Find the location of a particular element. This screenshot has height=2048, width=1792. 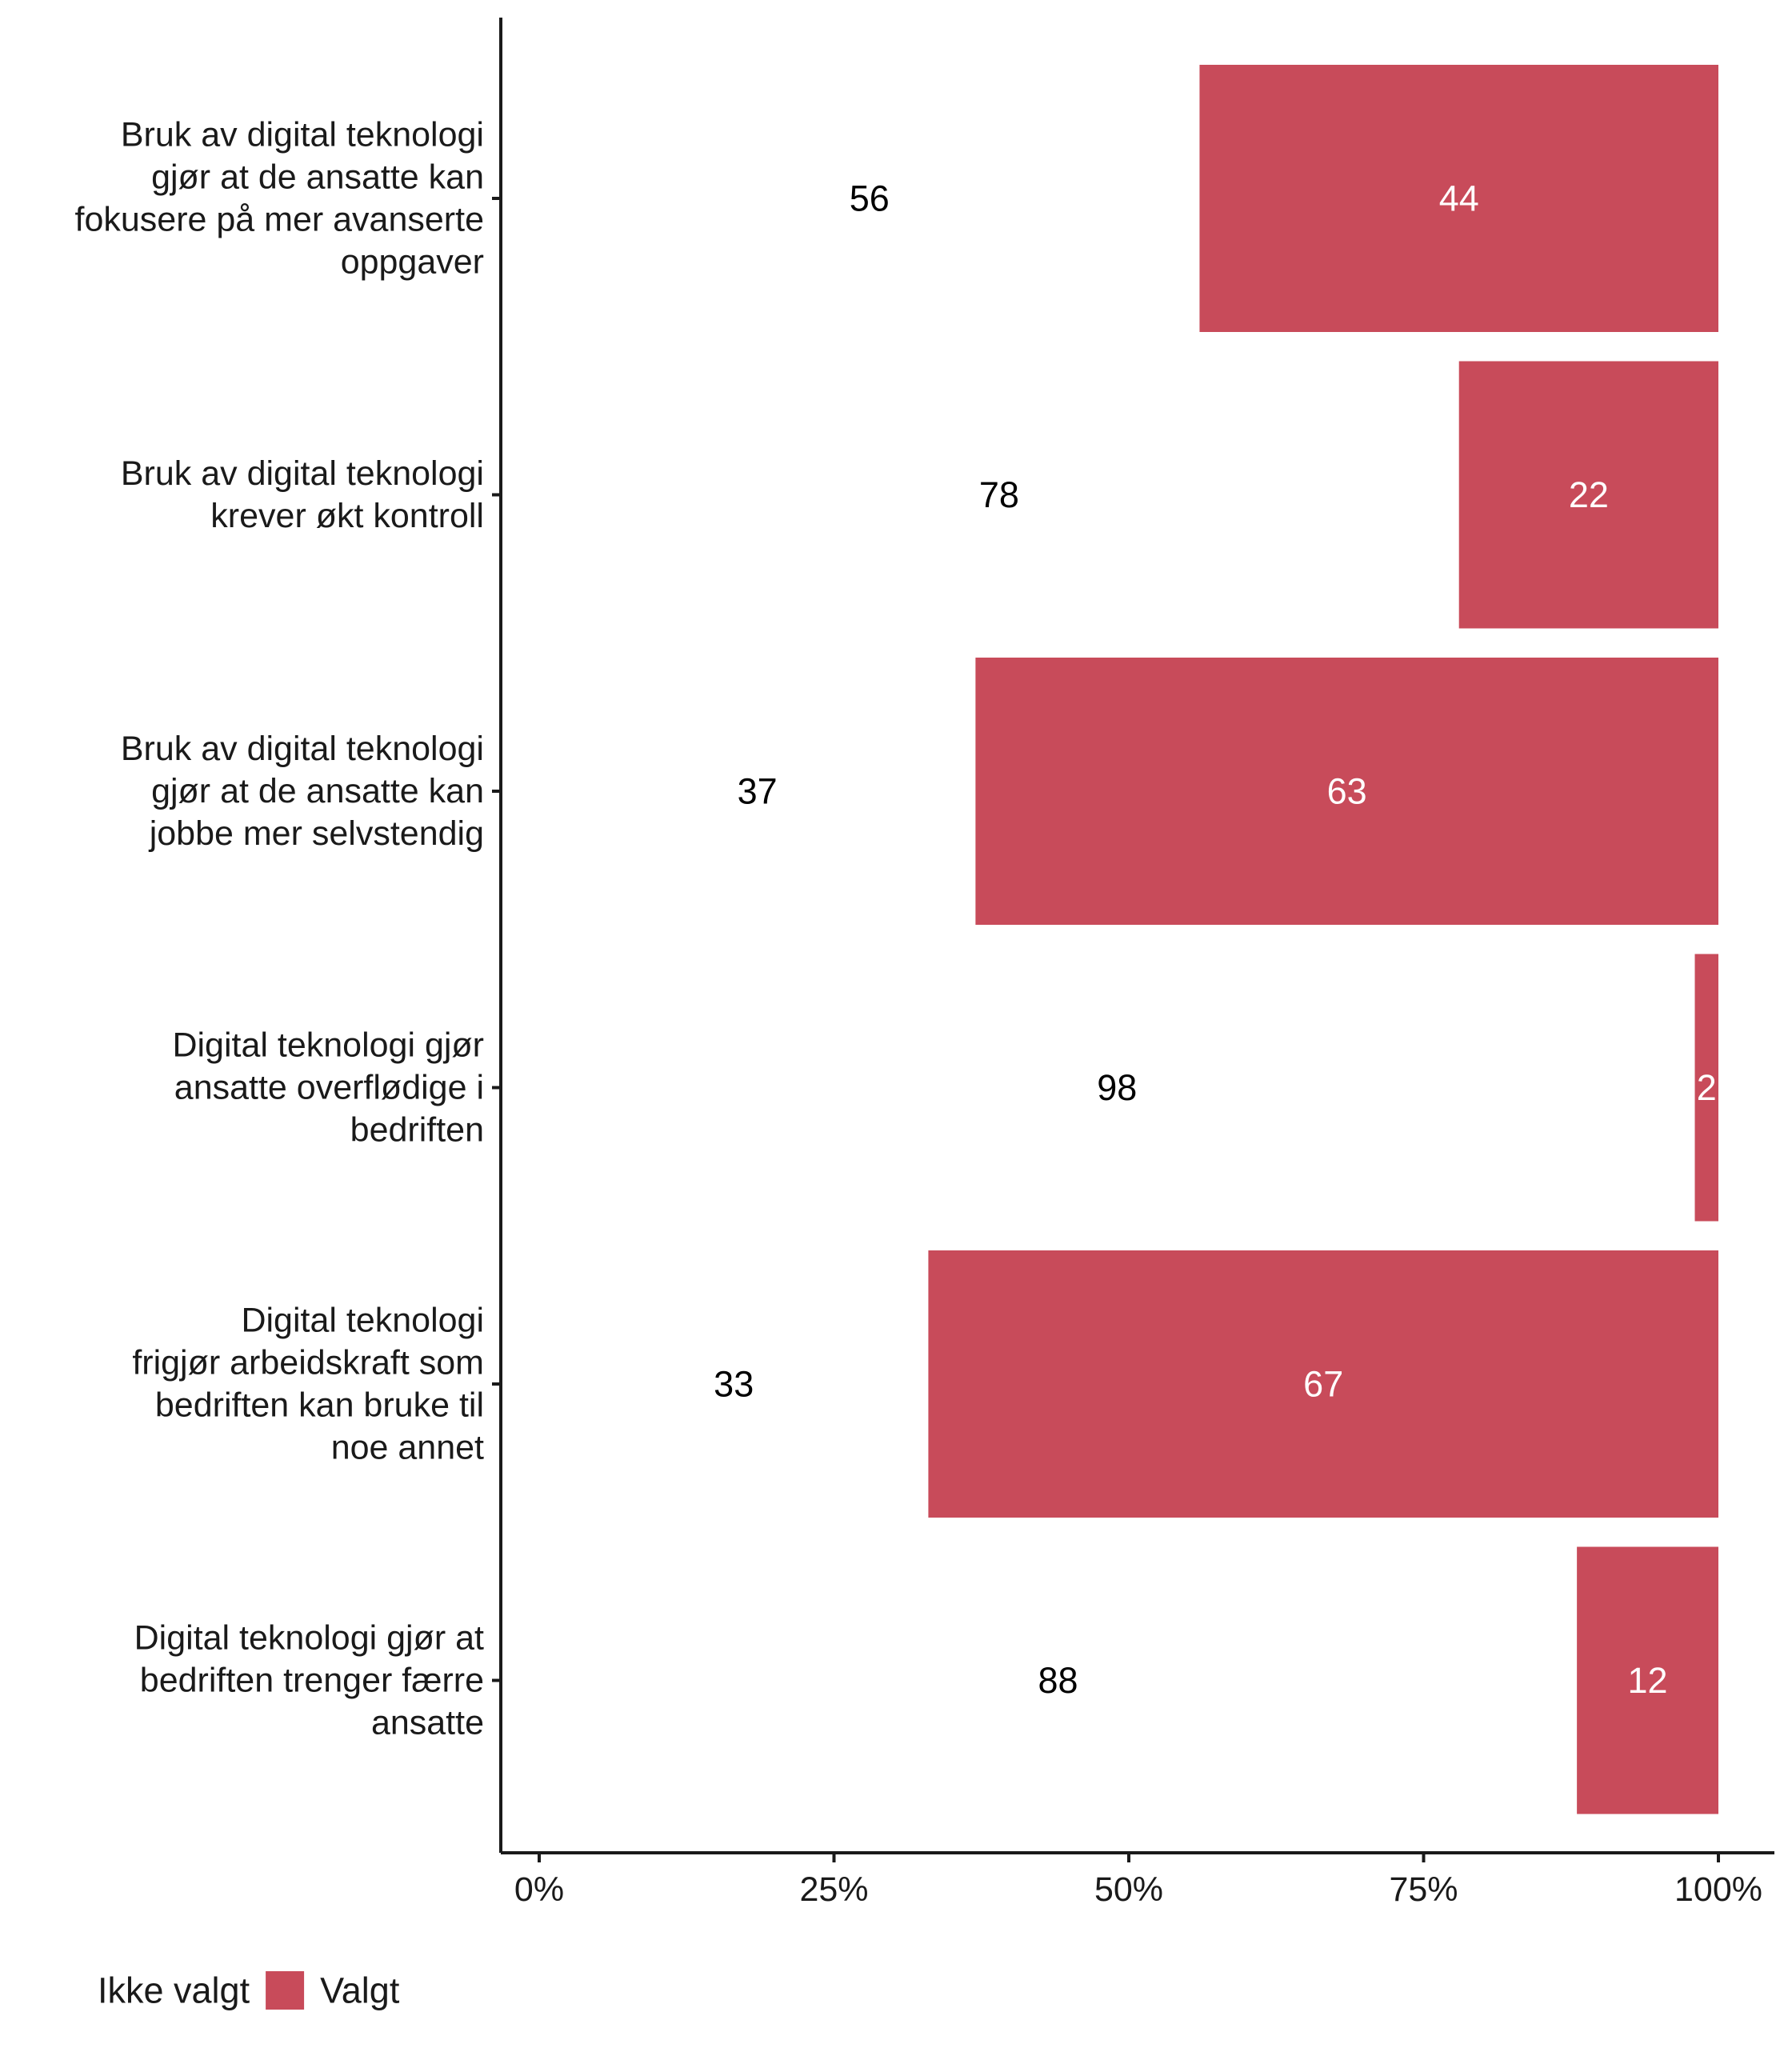

x-tick-label-0: 0% is located at coordinates (539, 1889).